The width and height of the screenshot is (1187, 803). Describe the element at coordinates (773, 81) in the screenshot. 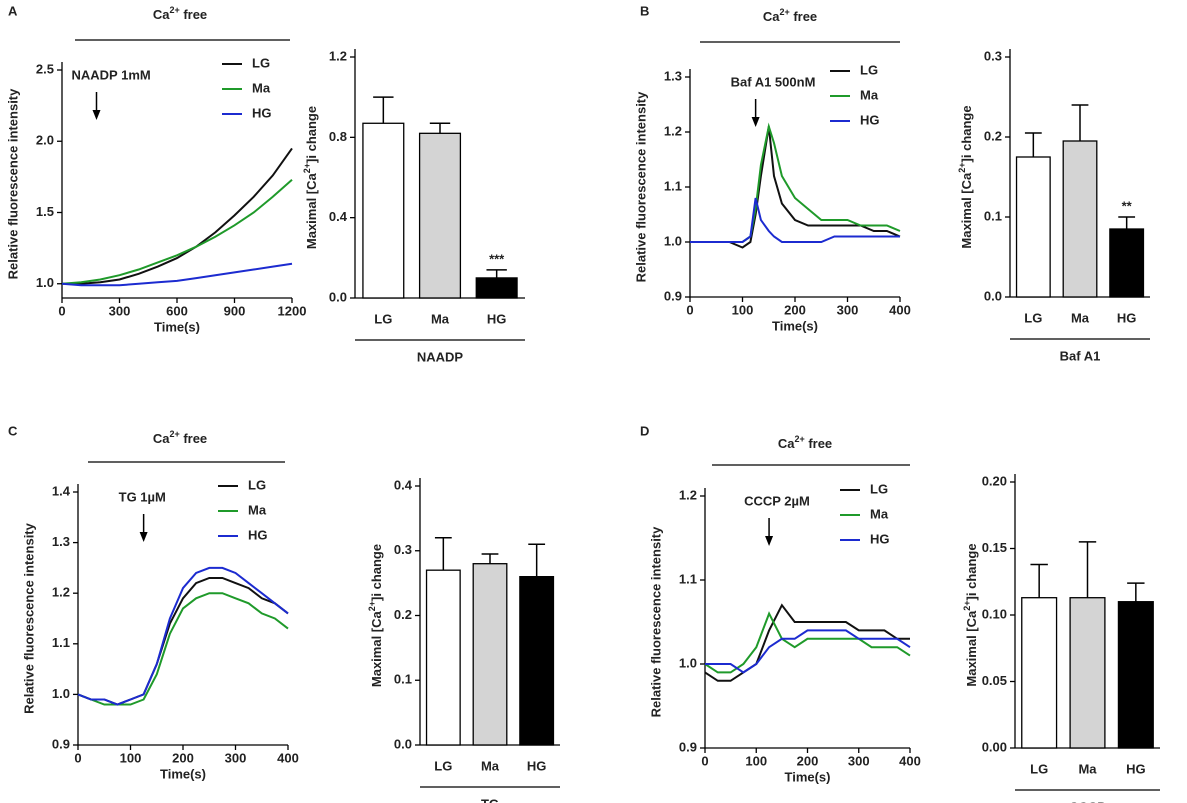

I see `annotation: Baf A1 500nM` at that location.